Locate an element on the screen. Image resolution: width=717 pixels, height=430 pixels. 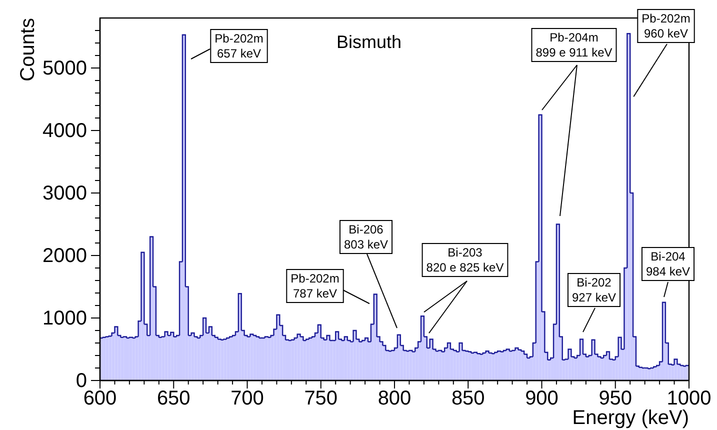
annotation: Bi-203 820 e 825 keV is located at coordinates (465, 260).